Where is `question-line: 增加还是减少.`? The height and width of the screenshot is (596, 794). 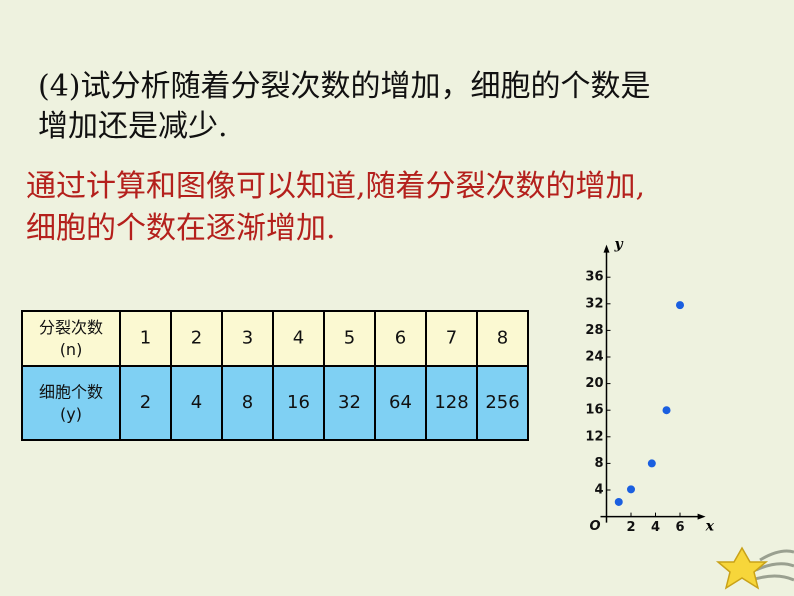
question-line: 增加还是减少. is located at coordinates (133, 126).